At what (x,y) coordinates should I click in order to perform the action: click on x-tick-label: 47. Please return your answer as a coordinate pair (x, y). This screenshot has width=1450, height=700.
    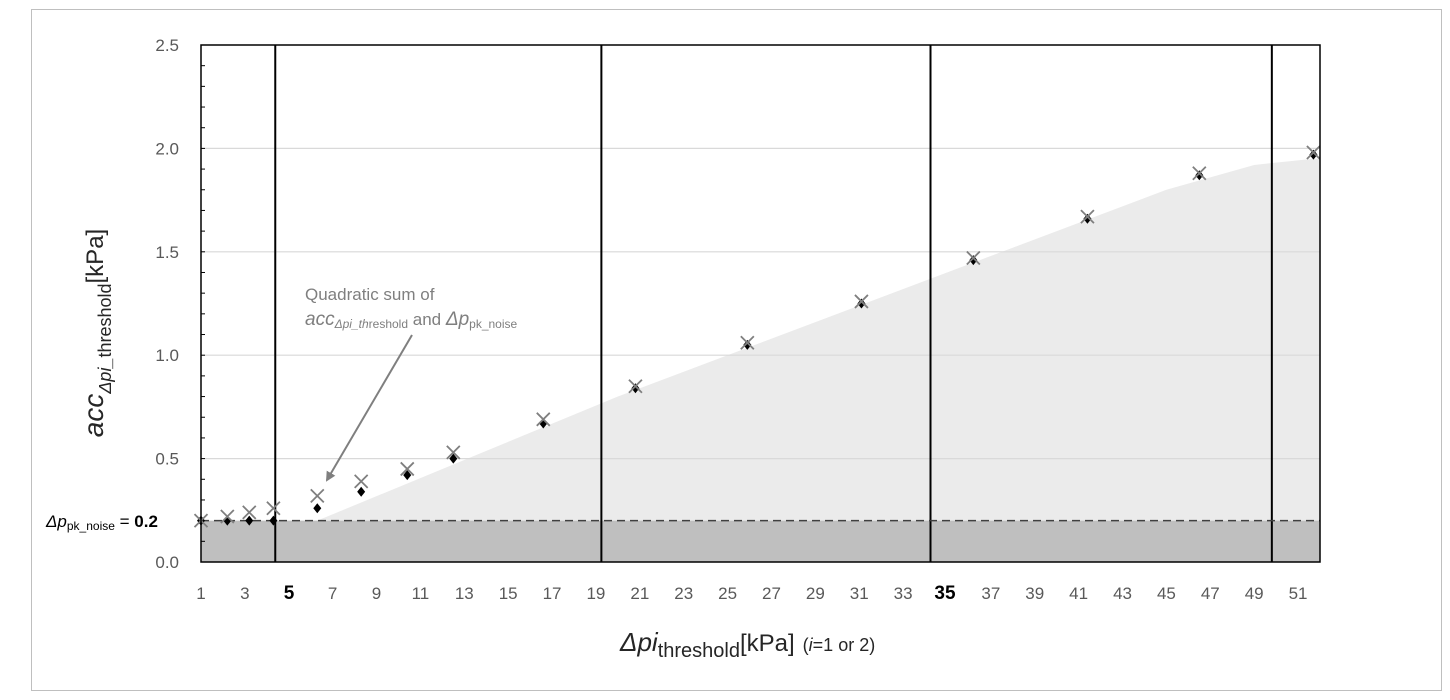
    Looking at the image, I should click on (1210, 593).